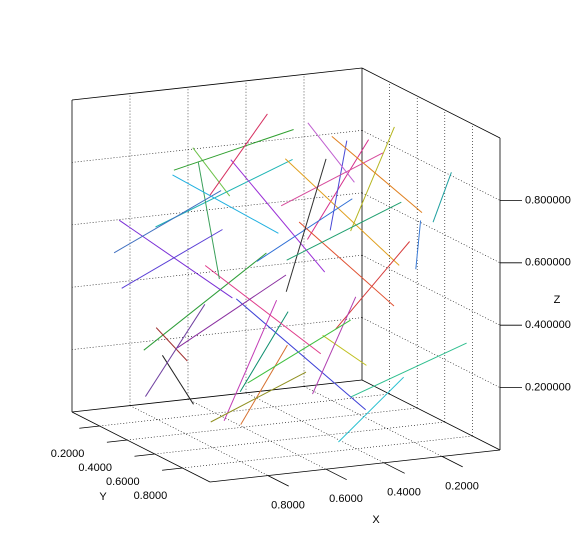 This screenshot has width=575, height=560. What do you see at coordinates (123, 482) in the screenshot?
I see `y-tick-label: 0.6000` at bounding box center [123, 482].